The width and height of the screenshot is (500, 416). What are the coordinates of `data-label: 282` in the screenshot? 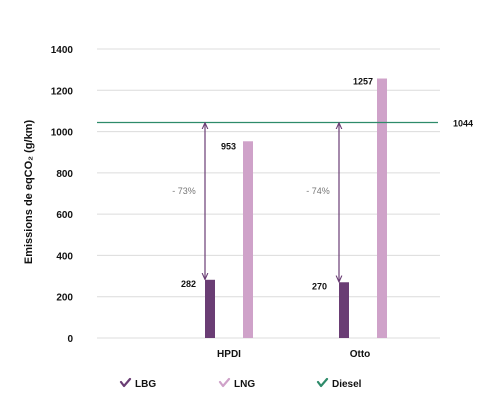 It's located at (188, 284).